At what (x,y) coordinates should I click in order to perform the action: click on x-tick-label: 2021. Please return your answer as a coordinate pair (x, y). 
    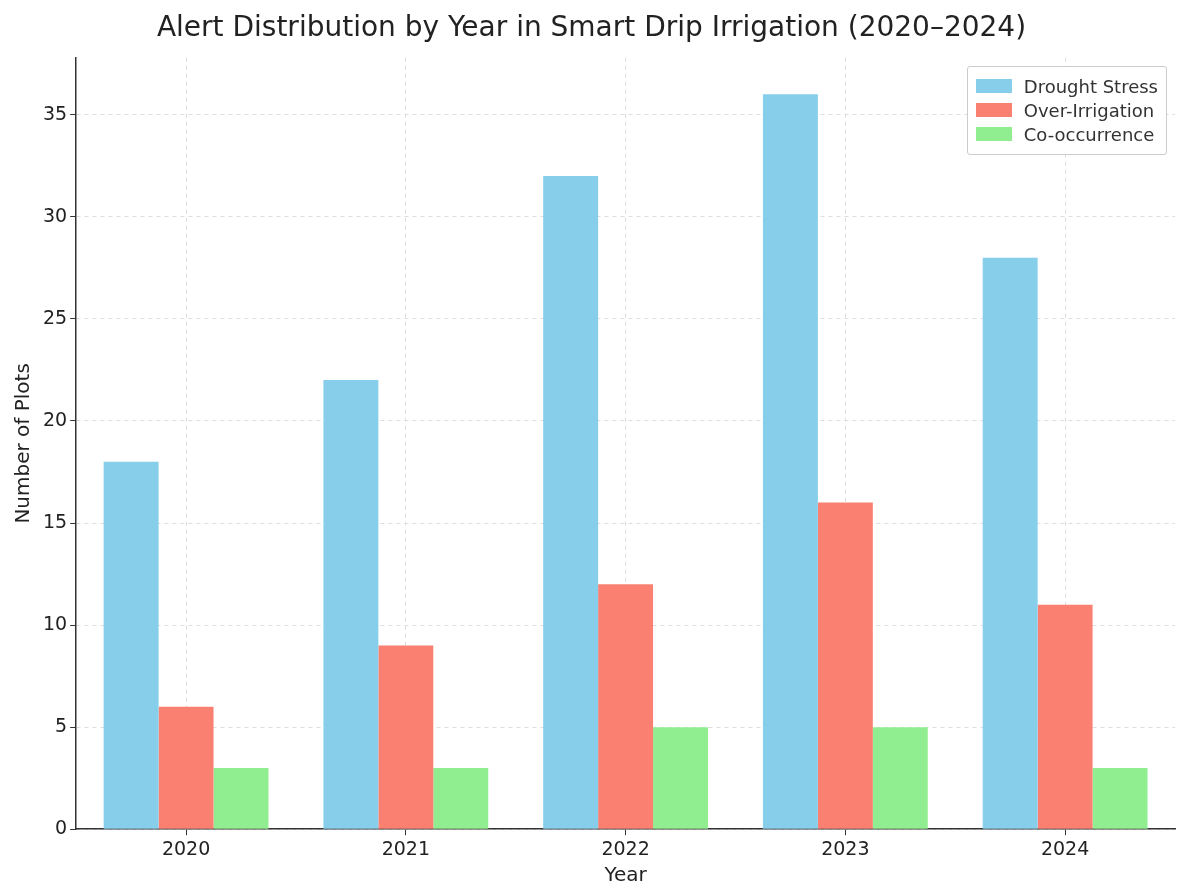
    Looking at the image, I should click on (405, 847).